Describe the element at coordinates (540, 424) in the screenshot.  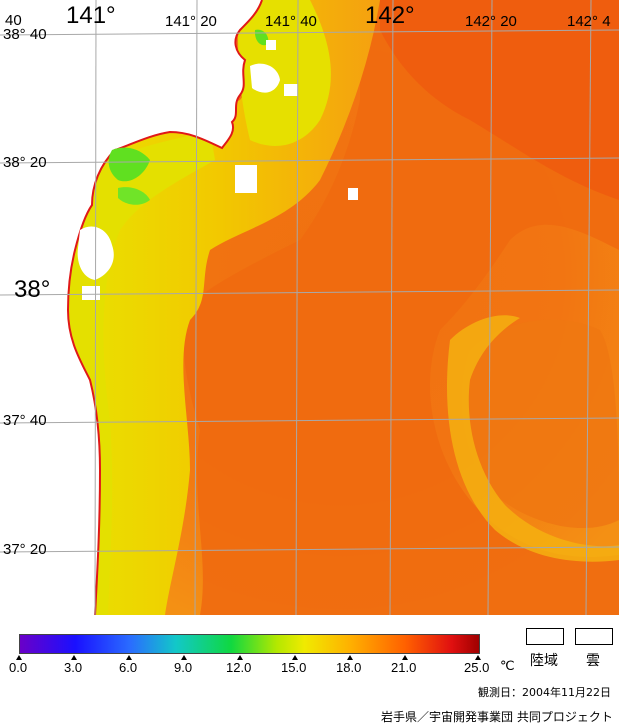
I see `warm-eddy` at that location.